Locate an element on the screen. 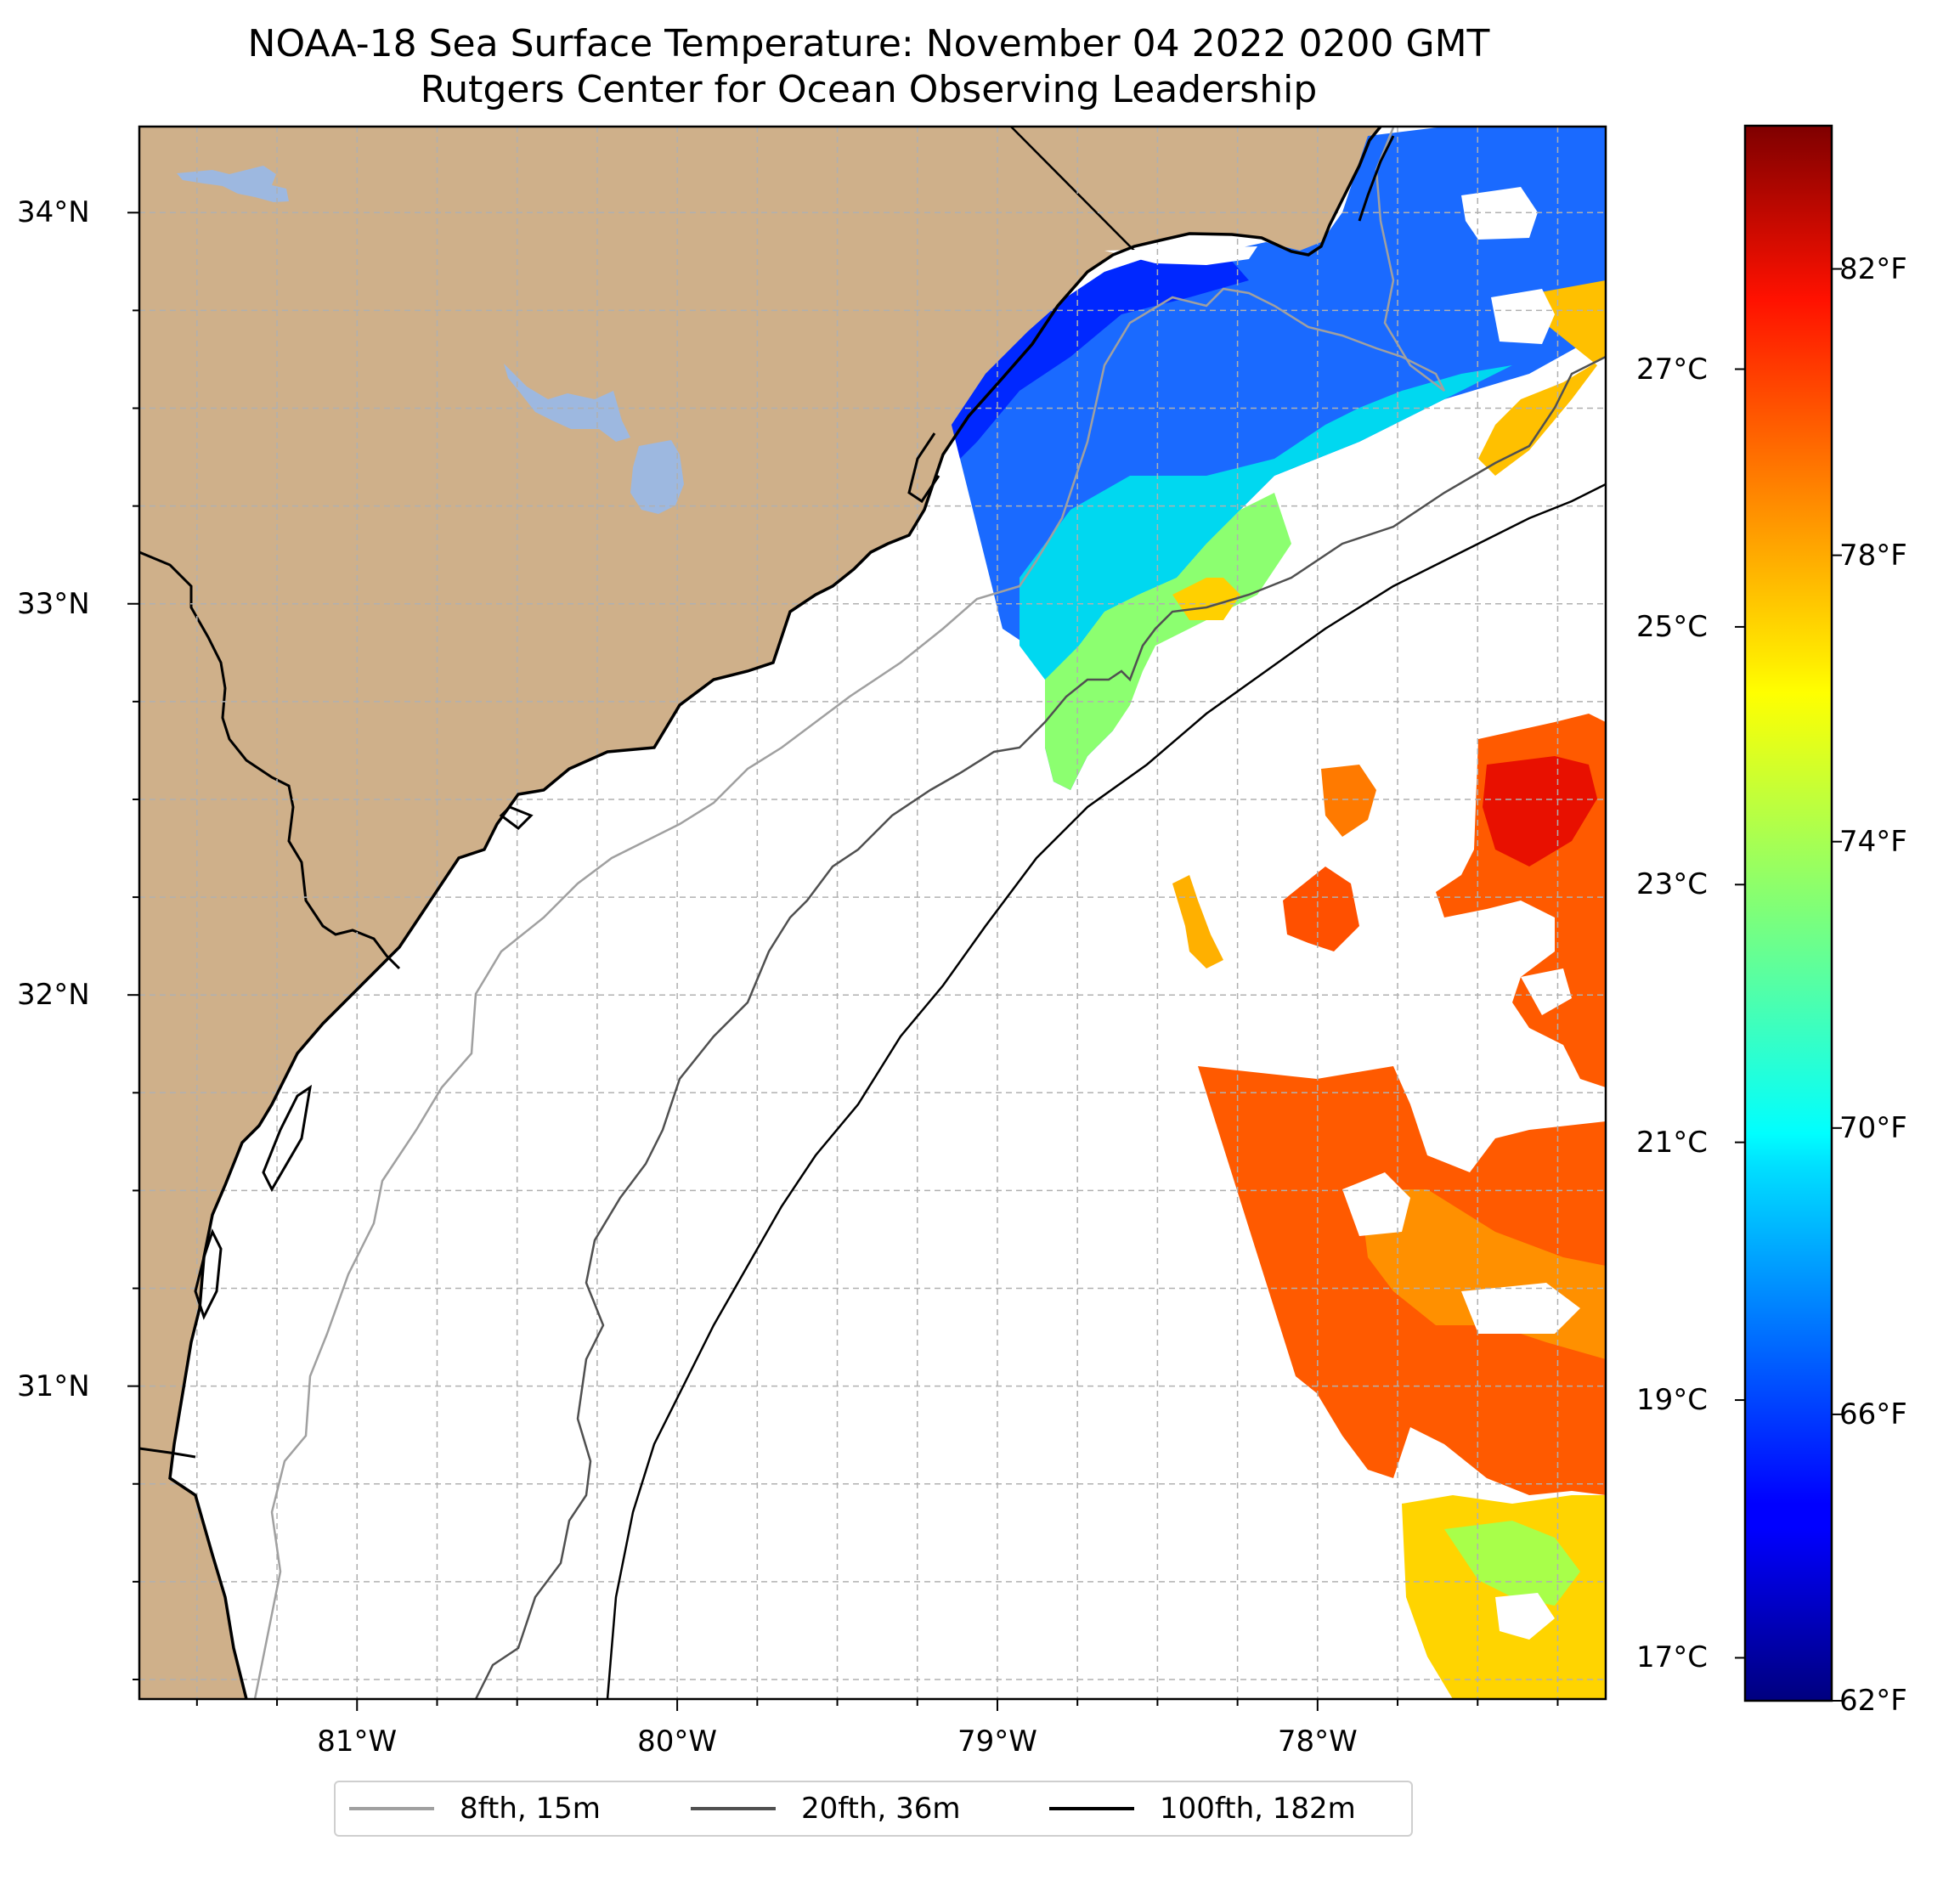  legend-swatch-20fth is located at coordinates (734, 1809).